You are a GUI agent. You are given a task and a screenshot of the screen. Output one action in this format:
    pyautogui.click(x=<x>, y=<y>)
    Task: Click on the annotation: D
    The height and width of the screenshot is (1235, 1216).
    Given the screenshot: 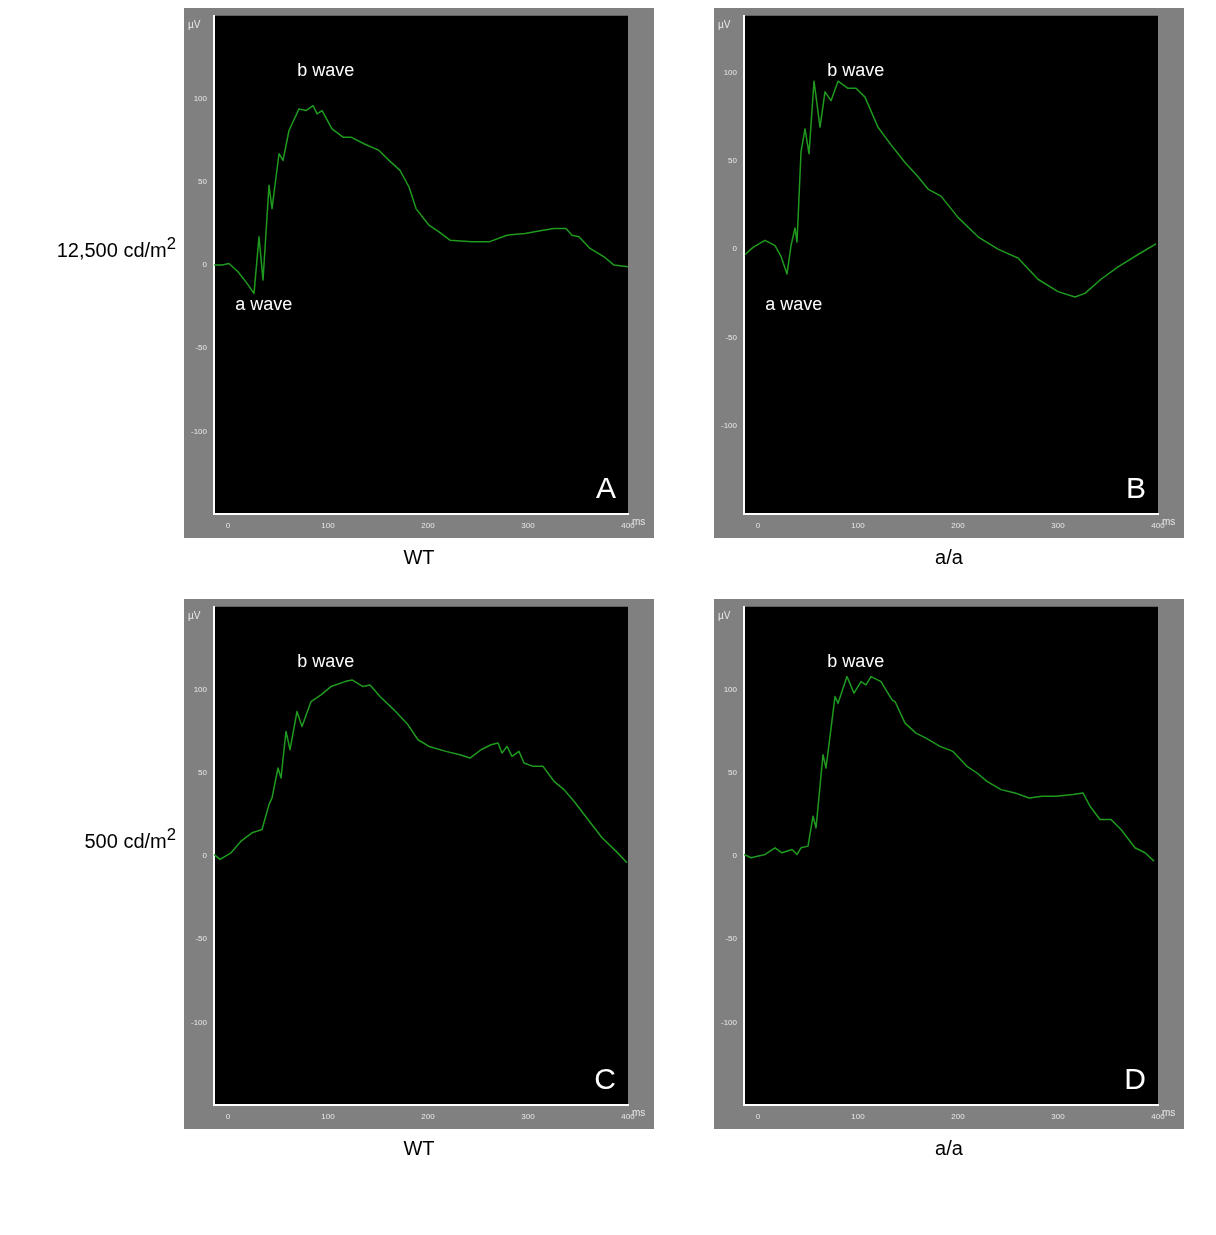 What is the action you would take?
    pyautogui.click(x=1135, y=1078)
    